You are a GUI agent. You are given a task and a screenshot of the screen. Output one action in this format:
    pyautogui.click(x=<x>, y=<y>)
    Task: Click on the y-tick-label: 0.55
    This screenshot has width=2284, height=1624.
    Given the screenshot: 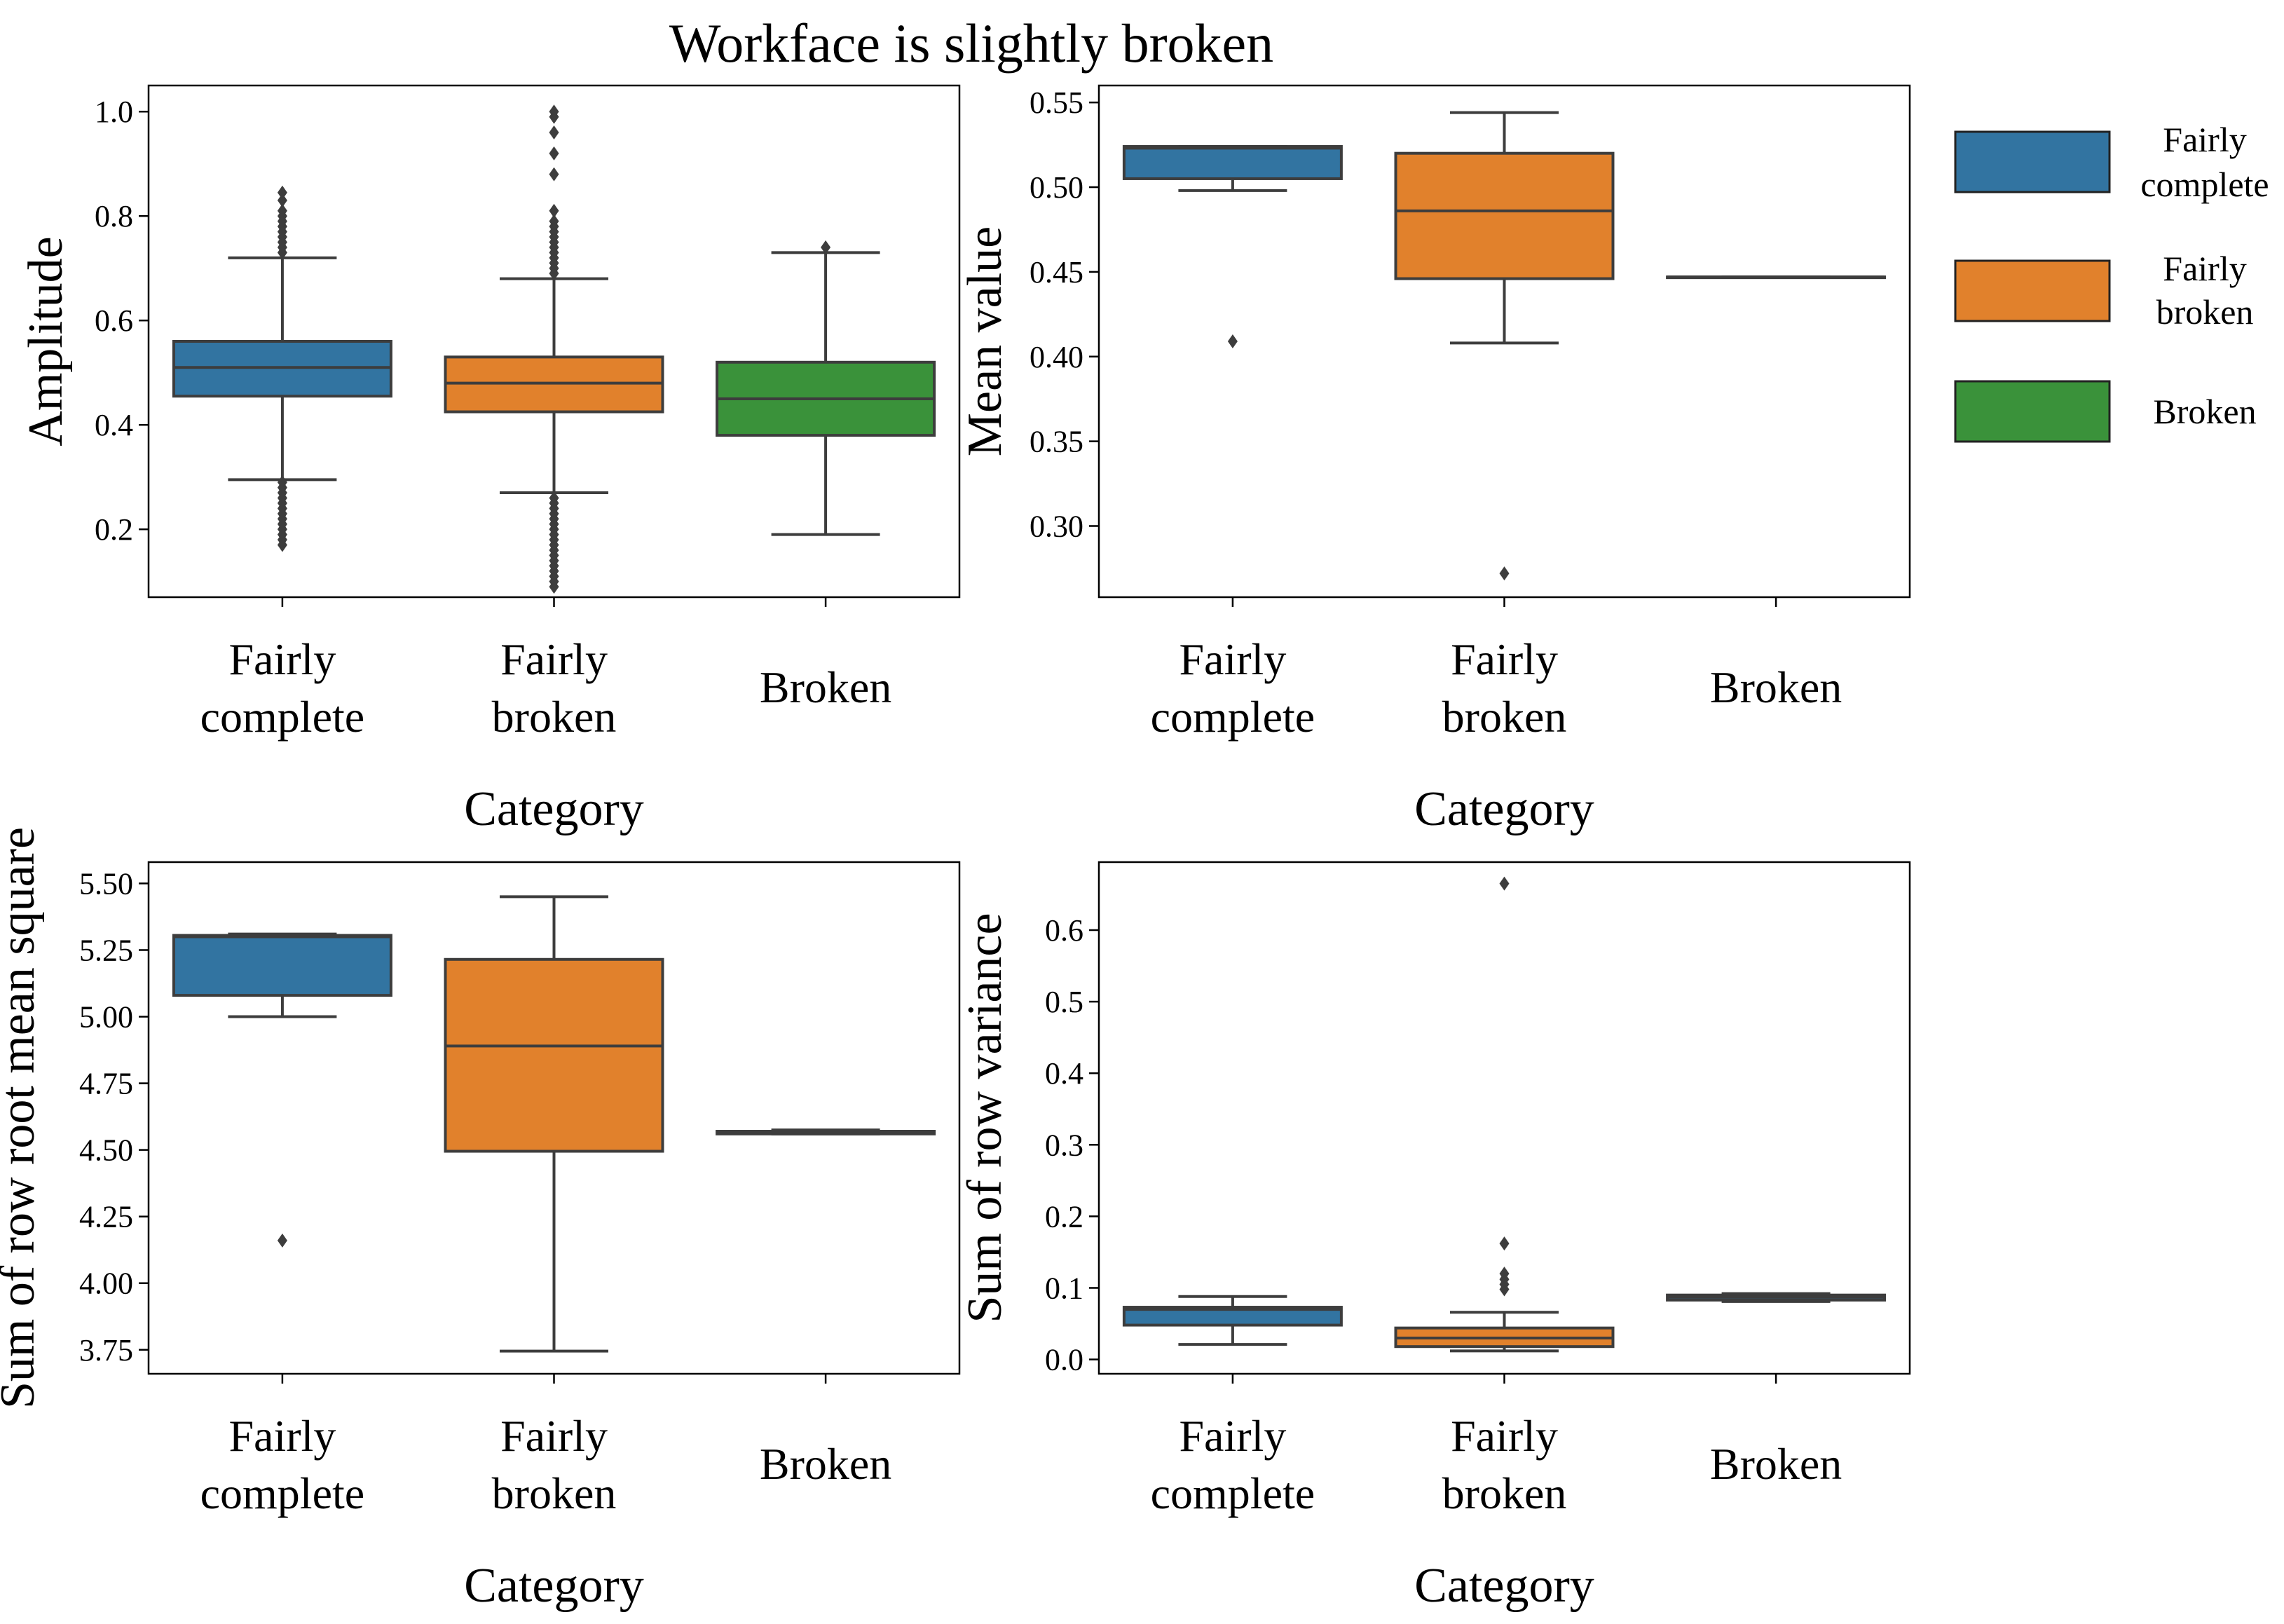 What is the action you would take?
    pyautogui.click(x=1056, y=103)
    